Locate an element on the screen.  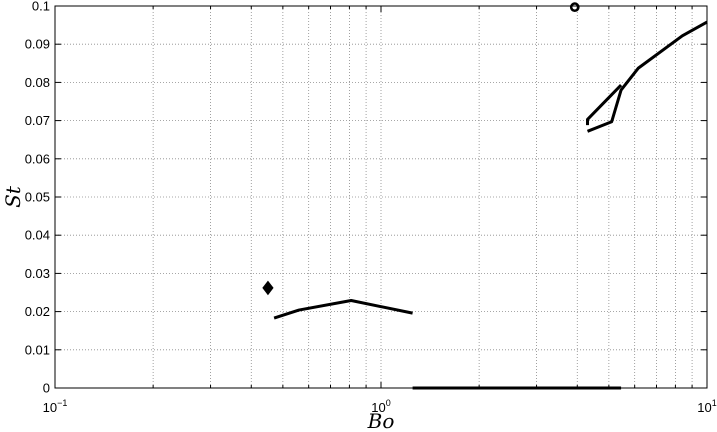
y-tick-label: 0.07 is located at coordinates (37, 120).